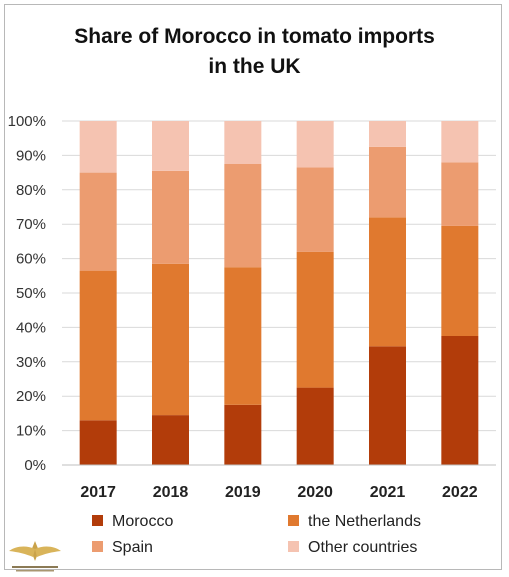 Image resolution: width=509 pixels, height=577 pixels. What do you see at coordinates (31, 190) in the screenshot?
I see `y-tick-label: 80%` at bounding box center [31, 190].